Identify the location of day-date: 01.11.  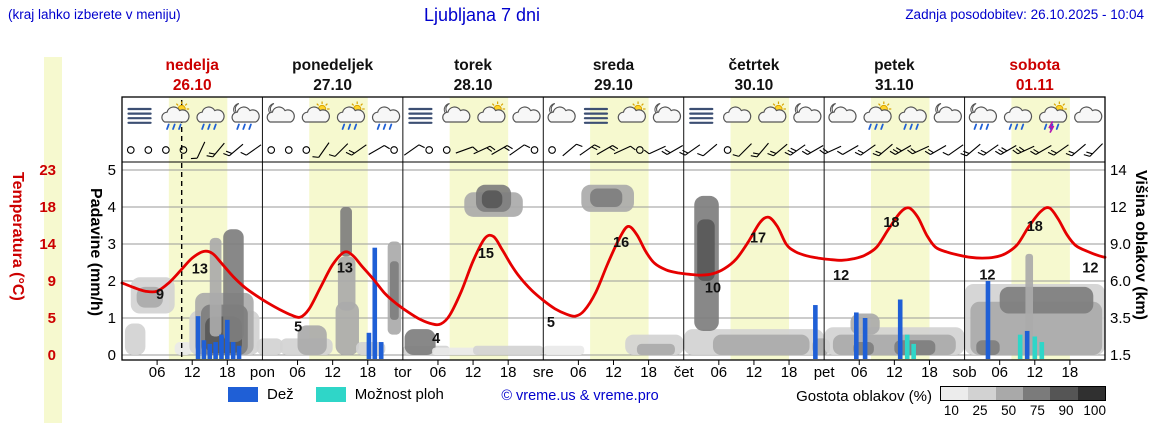
(1035, 85).